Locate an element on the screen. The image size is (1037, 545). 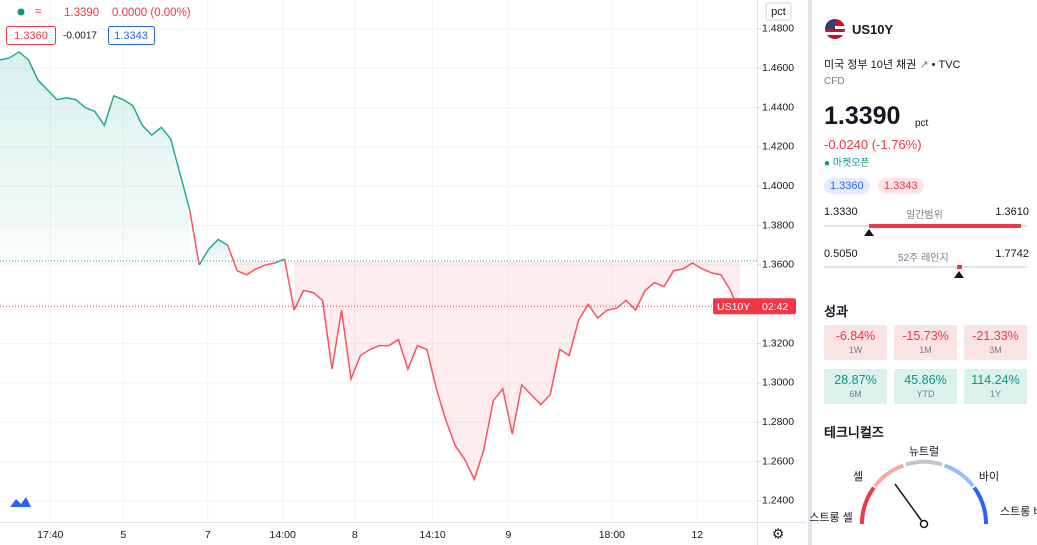
symbol: US10Y is located at coordinates (873, 29).